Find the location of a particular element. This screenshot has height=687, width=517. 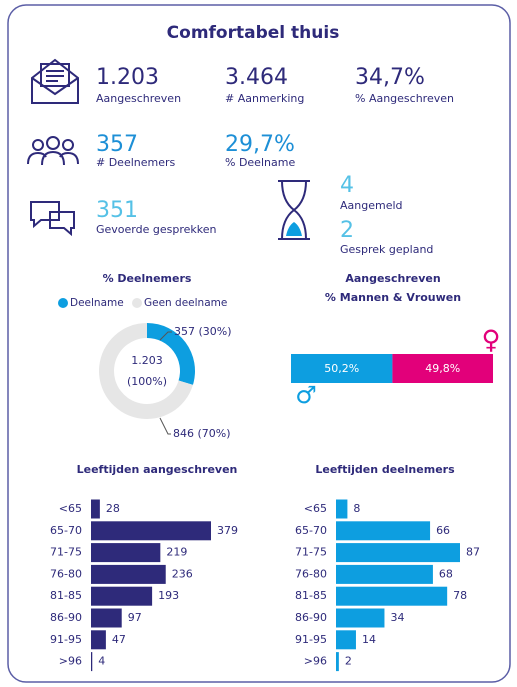

stat-value: 29,7% is located at coordinates (260, 144).